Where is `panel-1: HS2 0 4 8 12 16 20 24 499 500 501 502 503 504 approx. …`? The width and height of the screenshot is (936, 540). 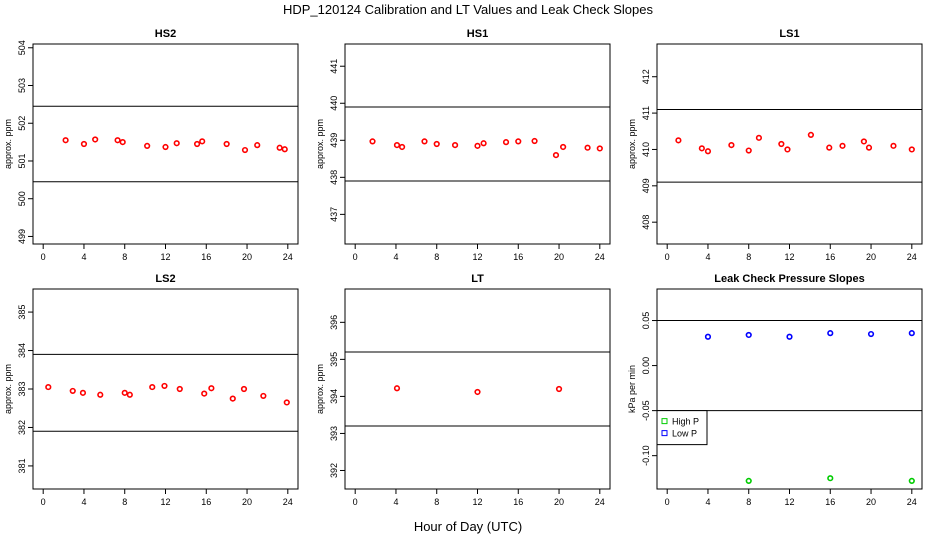
panel-1: HS2 0 4 8 12 16 20 24 499 500 501 502 503 504 approx. … is located at coordinates (151, 145).